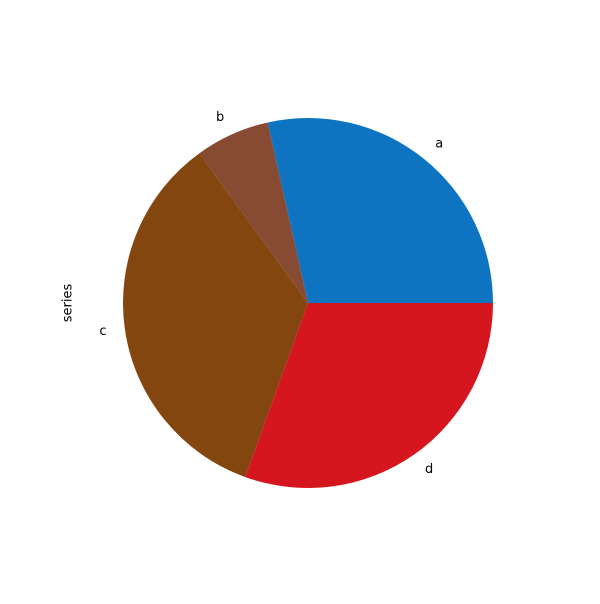  Describe the element at coordinates (380, 210) in the screenshot. I see `pie-slice-a` at that location.